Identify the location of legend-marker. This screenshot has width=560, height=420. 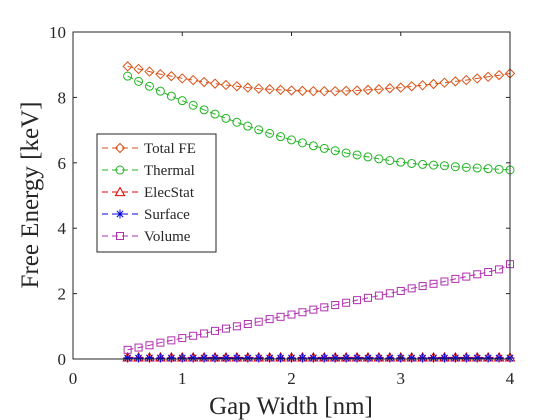
(120, 148).